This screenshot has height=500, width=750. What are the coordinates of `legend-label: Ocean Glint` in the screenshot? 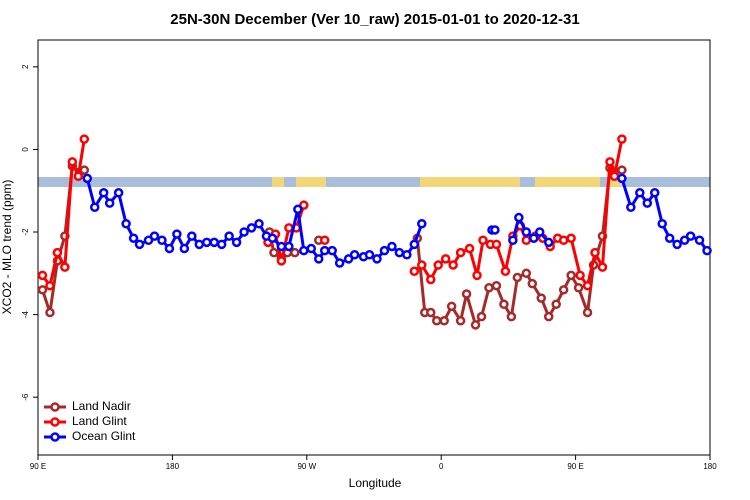 It's located at (104, 436).